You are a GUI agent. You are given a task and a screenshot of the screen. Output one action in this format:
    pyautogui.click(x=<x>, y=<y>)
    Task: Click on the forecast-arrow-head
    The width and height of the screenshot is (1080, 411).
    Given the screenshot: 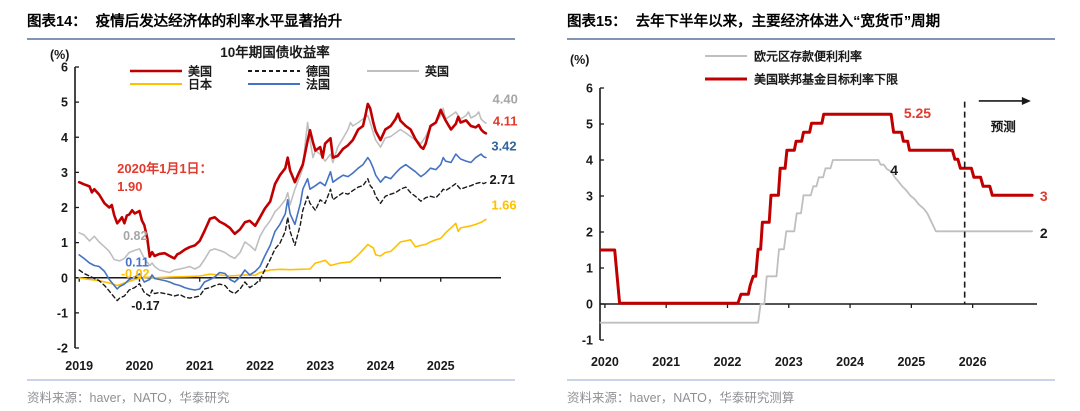 What is the action you would take?
    pyautogui.click(x=1026, y=100)
    